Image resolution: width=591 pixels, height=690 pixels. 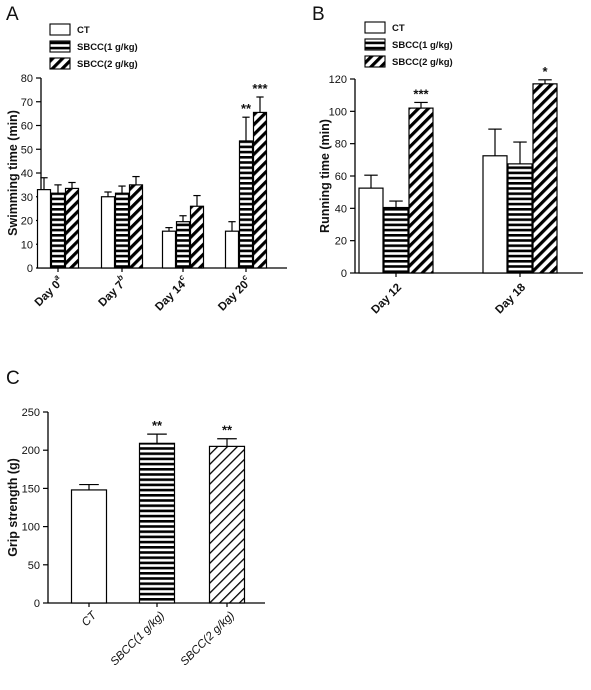 I want to click on y-tick-label: 10, so click(x=27, y=245).